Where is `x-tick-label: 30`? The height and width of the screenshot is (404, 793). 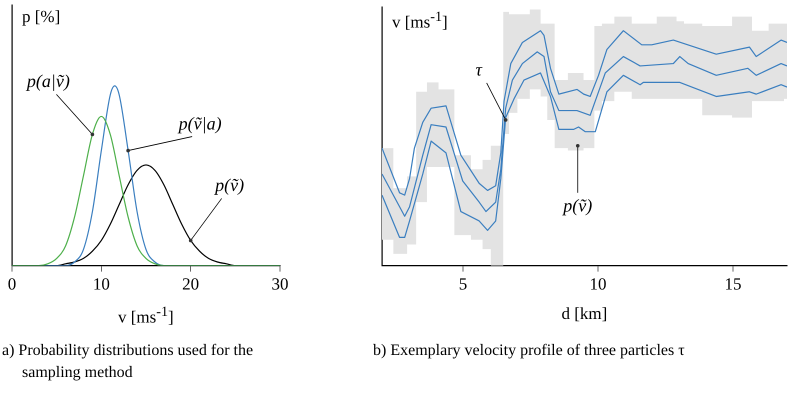
x-tick-label: 30 is located at coordinates (280, 284).